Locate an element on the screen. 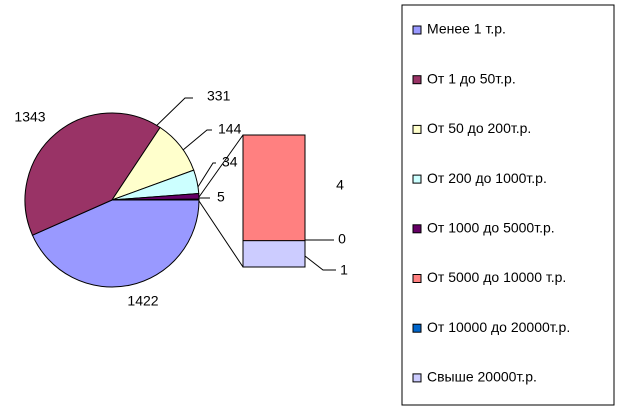 Image resolution: width=619 pixels, height=410 pixels. legend-label: Свыше 20000т.р. is located at coordinates (482, 377).